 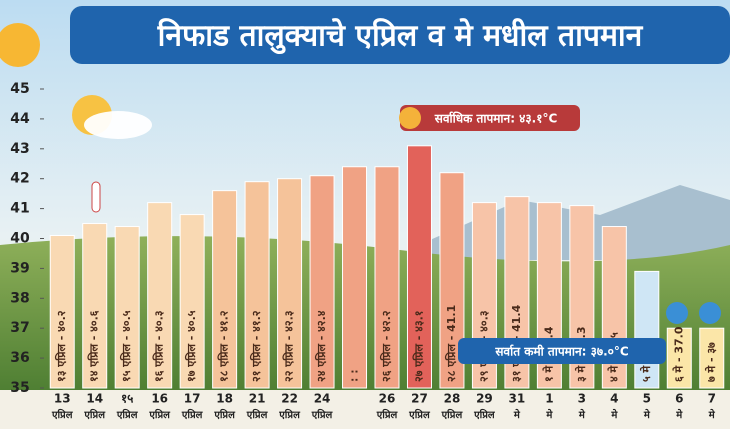 I want to click on y-tick-label: 42, so click(x=19, y=179).